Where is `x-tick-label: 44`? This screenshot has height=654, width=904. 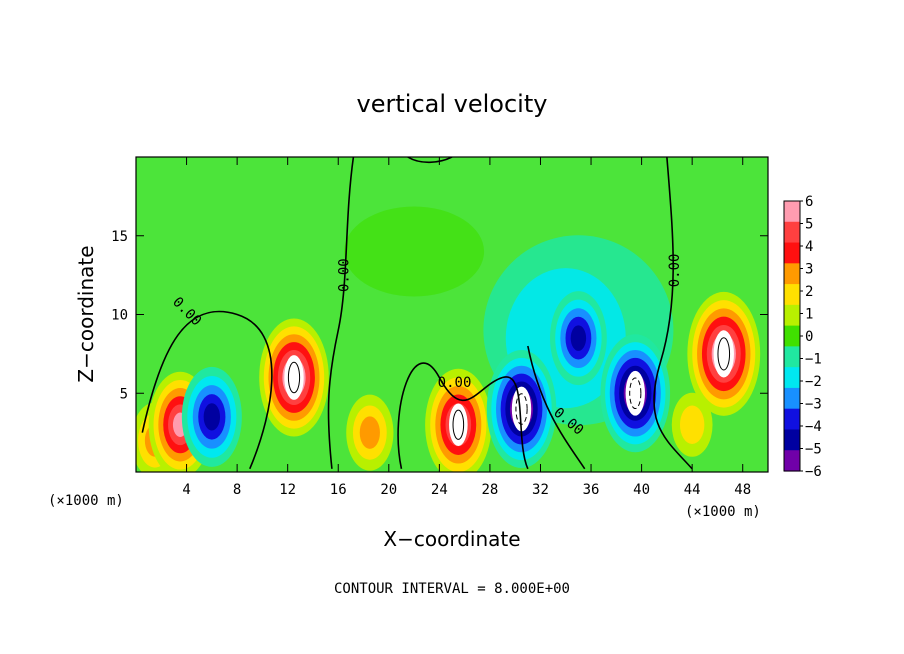
x-tick-label: 44 is located at coordinates (692, 490).